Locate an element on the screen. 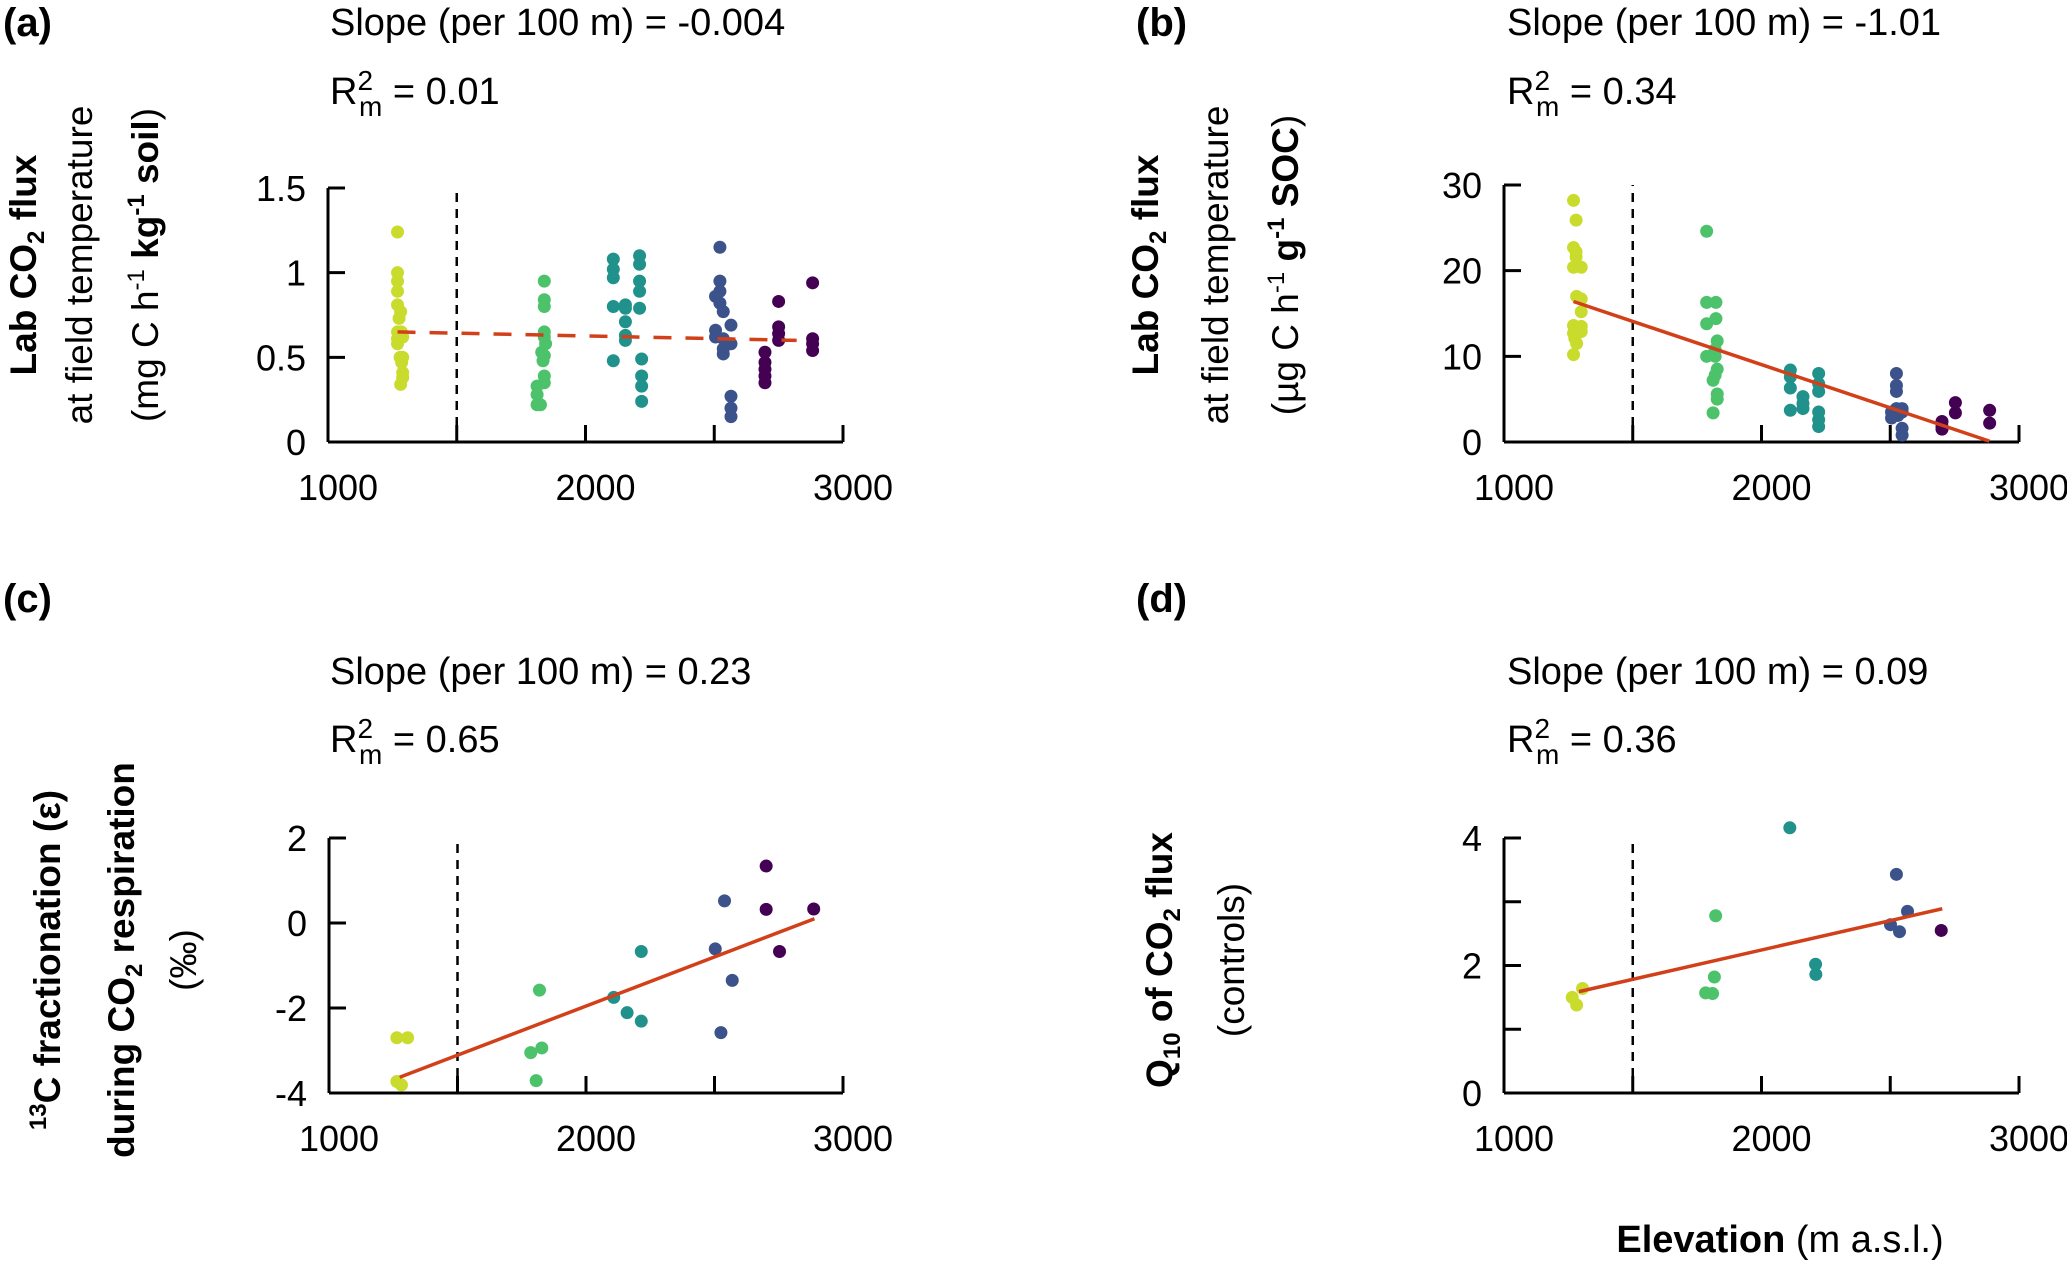 This screenshot has height=1263, width=2067. y-axis-label-line: Q10 of CO2 flux is located at coordinates (1162, 960).